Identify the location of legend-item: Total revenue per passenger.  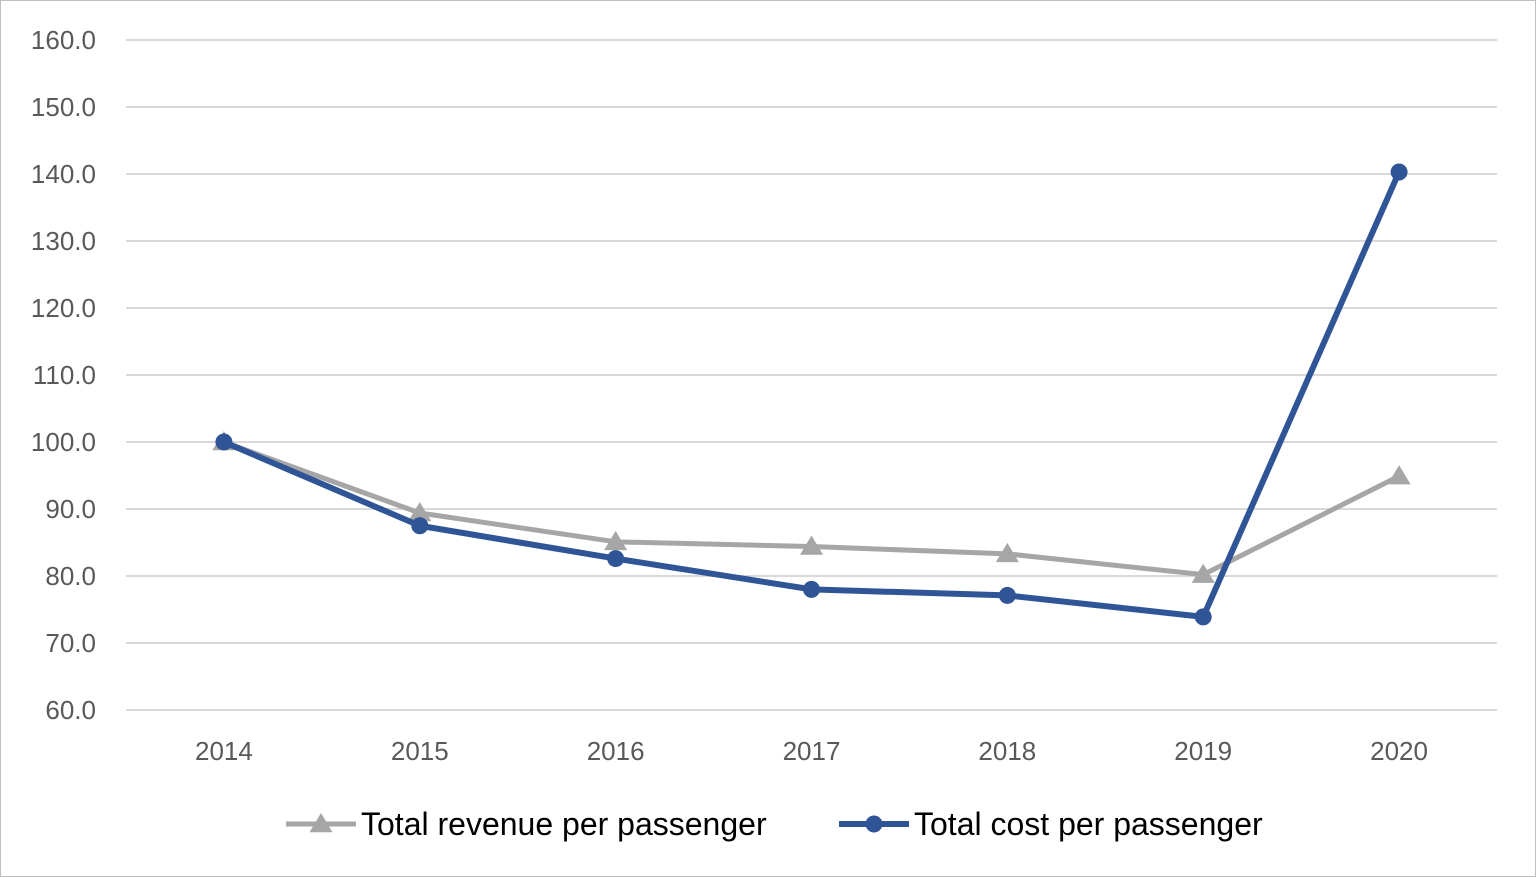
(526, 824).